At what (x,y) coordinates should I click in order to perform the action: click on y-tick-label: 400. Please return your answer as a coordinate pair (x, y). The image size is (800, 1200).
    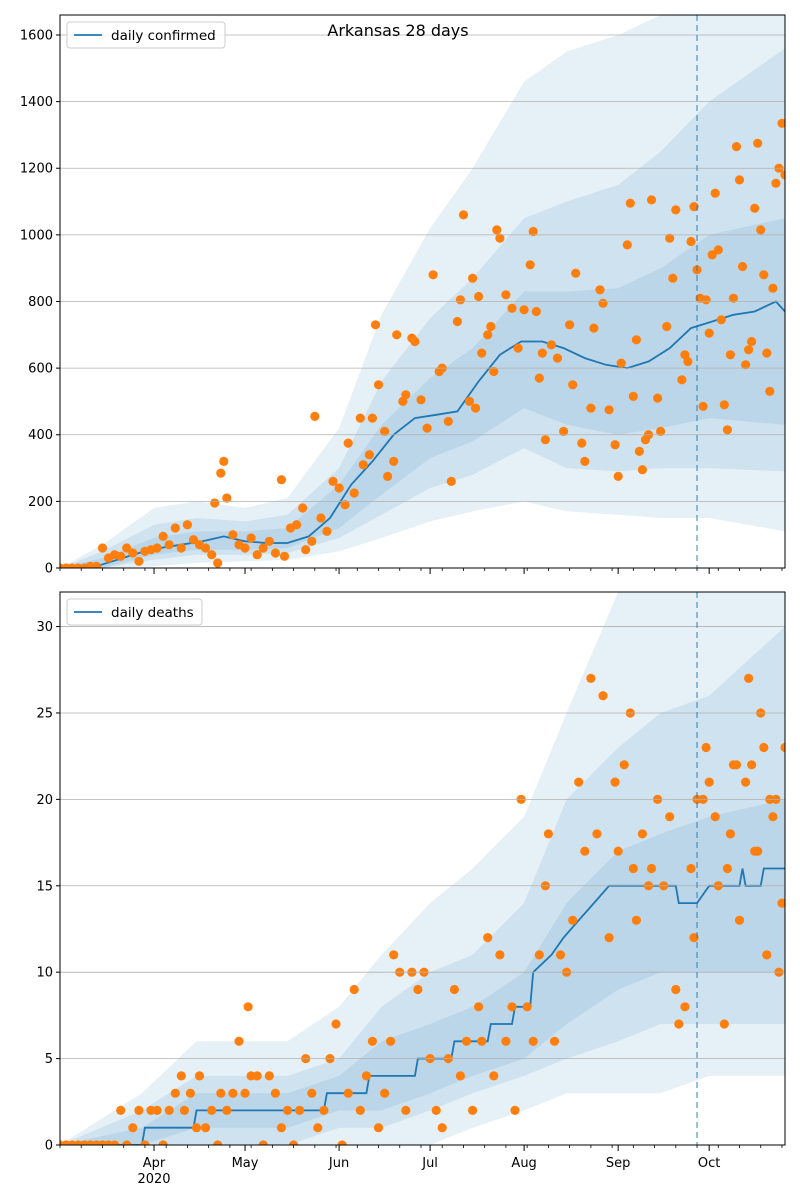
    Looking at the image, I should click on (40, 435).